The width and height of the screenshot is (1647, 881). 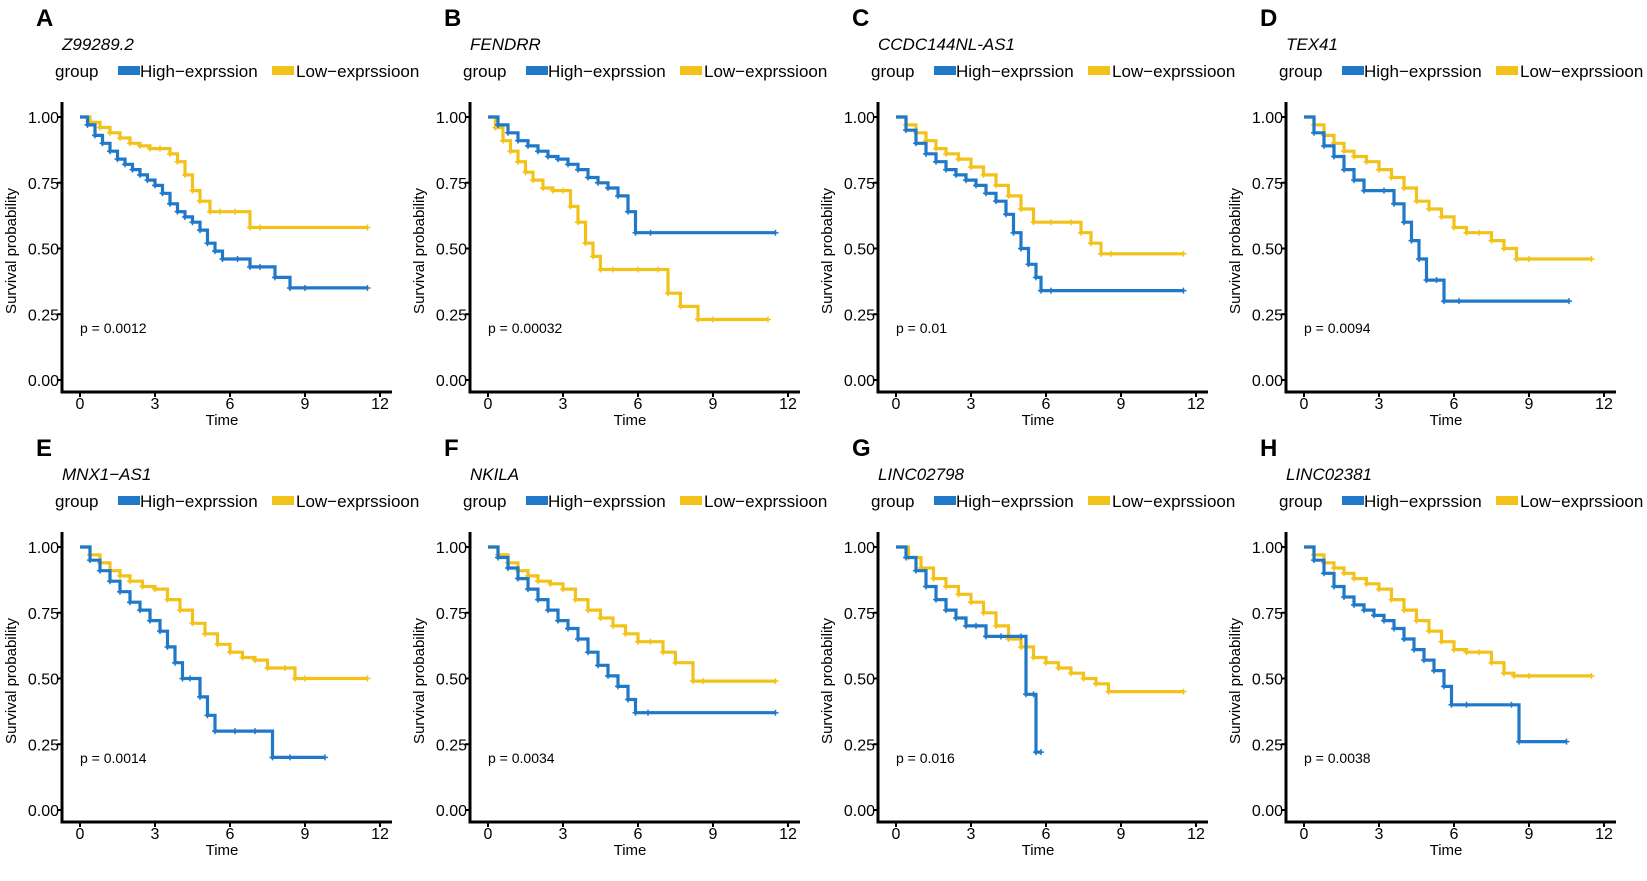 I want to click on y-tick-label: 0.50, so click(x=1267, y=250).